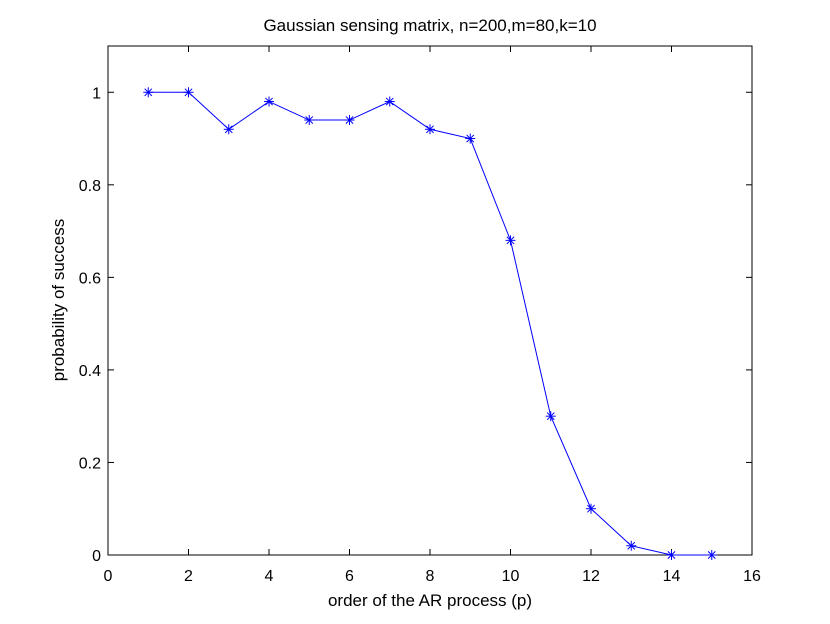 Image resolution: width=830 pixels, height=624 pixels. What do you see at coordinates (430, 600) in the screenshot?
I see `x-axis-title: order of the AR process (p)` at bounding box center [430, 600].